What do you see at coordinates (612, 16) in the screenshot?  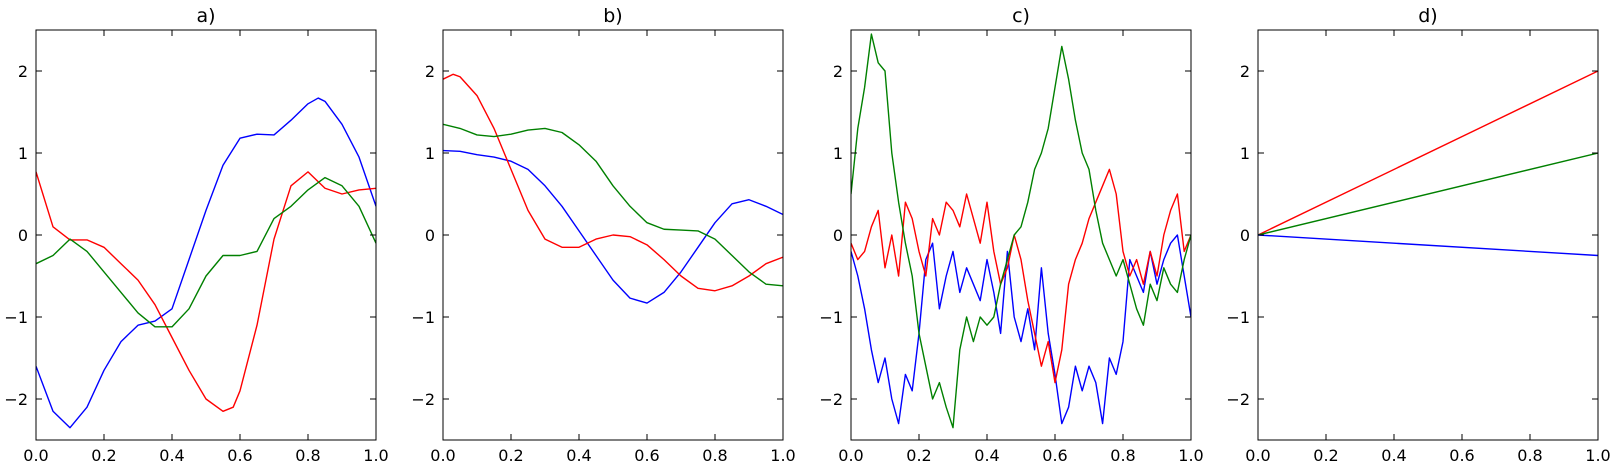 I see `chart-title: b)` at bounding box center [612, 16].